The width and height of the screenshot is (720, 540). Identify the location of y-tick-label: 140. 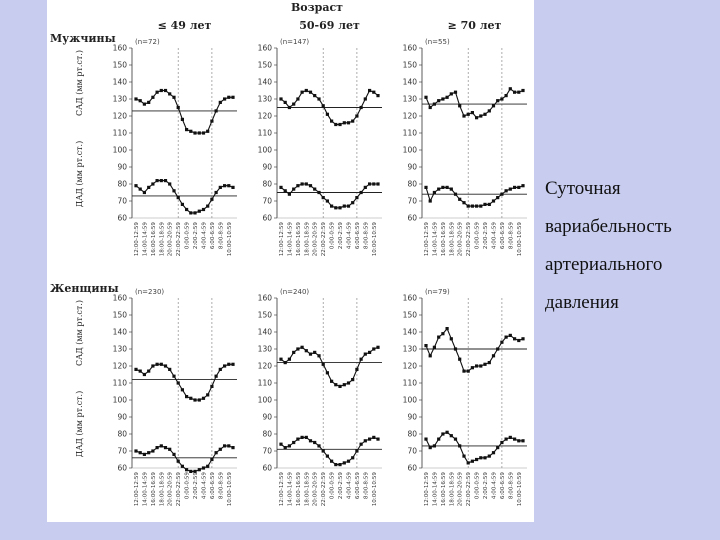
(120, 82).